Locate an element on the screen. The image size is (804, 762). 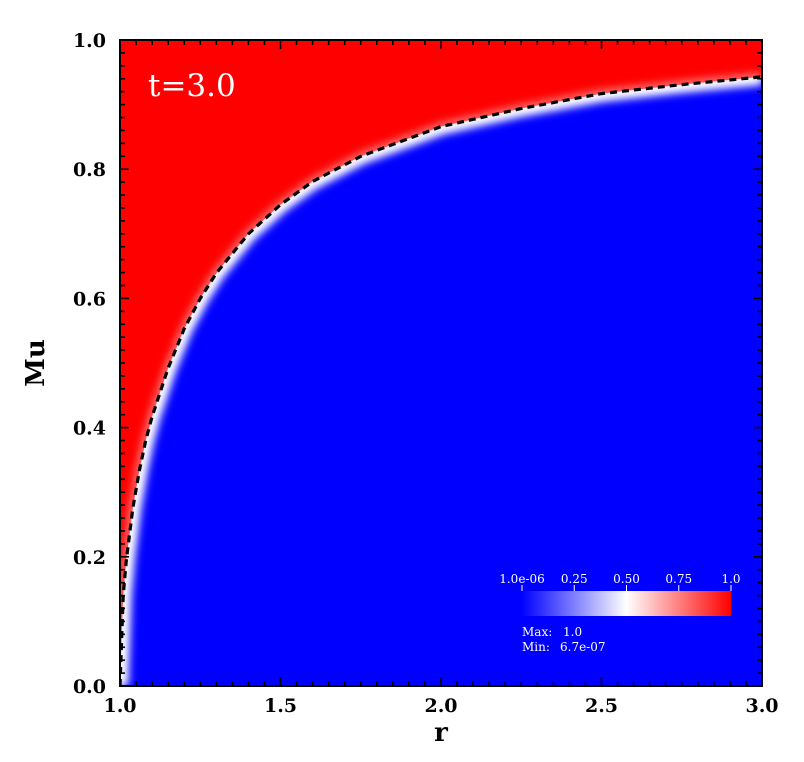
y-tick-label: 0.0 is located at coordinates (89, 687).